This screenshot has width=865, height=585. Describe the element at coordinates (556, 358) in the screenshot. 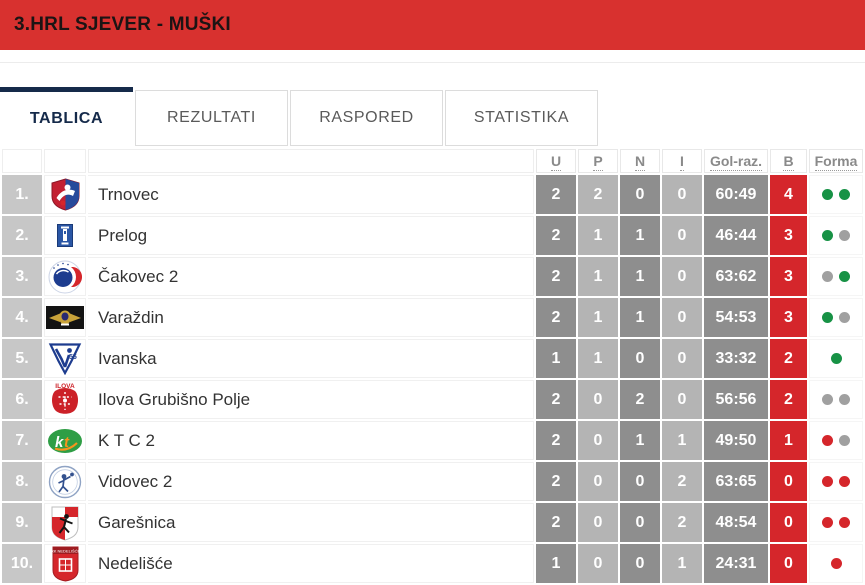

I see `played-cell: 1` at that location.